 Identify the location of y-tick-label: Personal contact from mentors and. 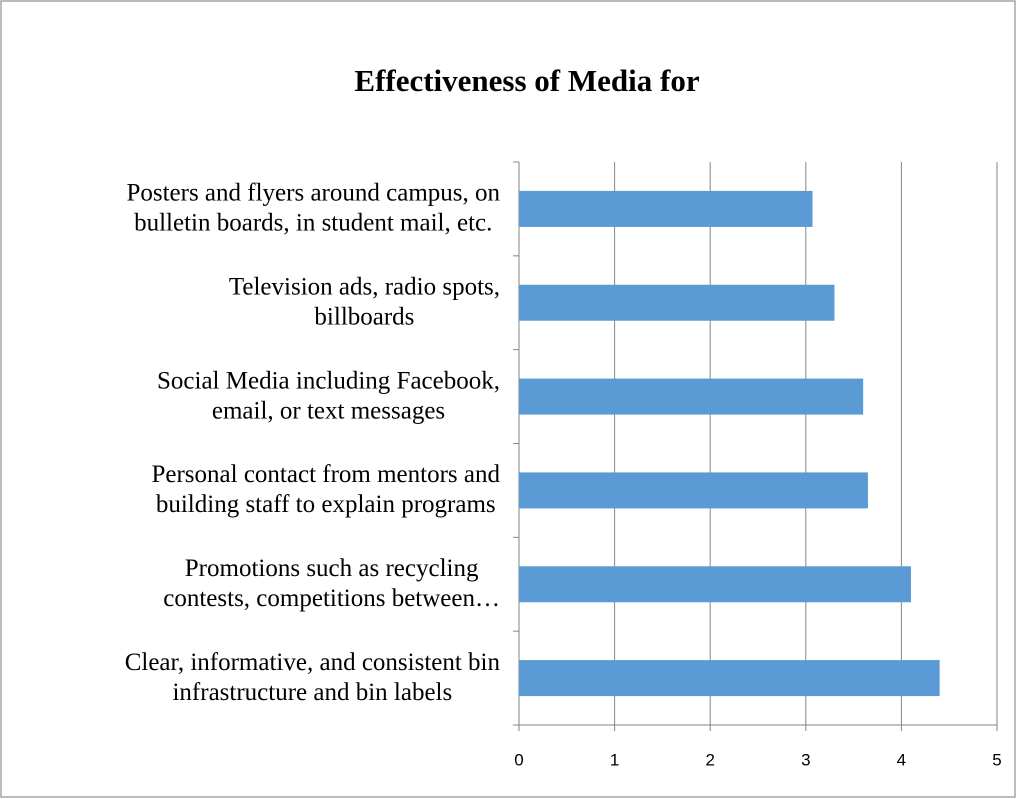
(325, 474).